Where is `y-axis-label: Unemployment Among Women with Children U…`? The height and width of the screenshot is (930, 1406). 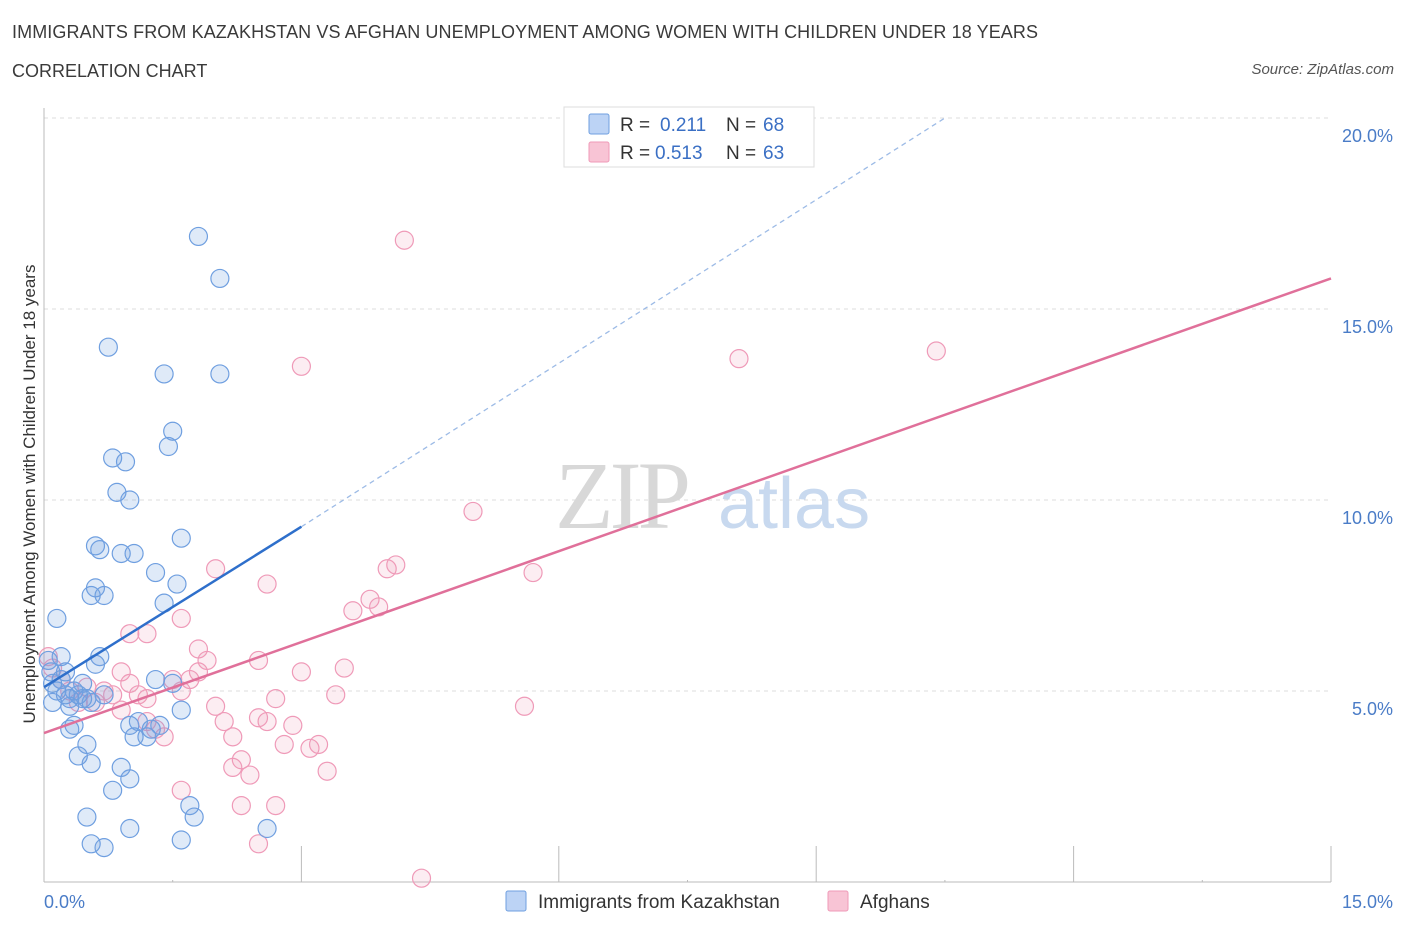
y-axis-label: Unemployment Among Women with Children U… is located at coordinates (29, 494).